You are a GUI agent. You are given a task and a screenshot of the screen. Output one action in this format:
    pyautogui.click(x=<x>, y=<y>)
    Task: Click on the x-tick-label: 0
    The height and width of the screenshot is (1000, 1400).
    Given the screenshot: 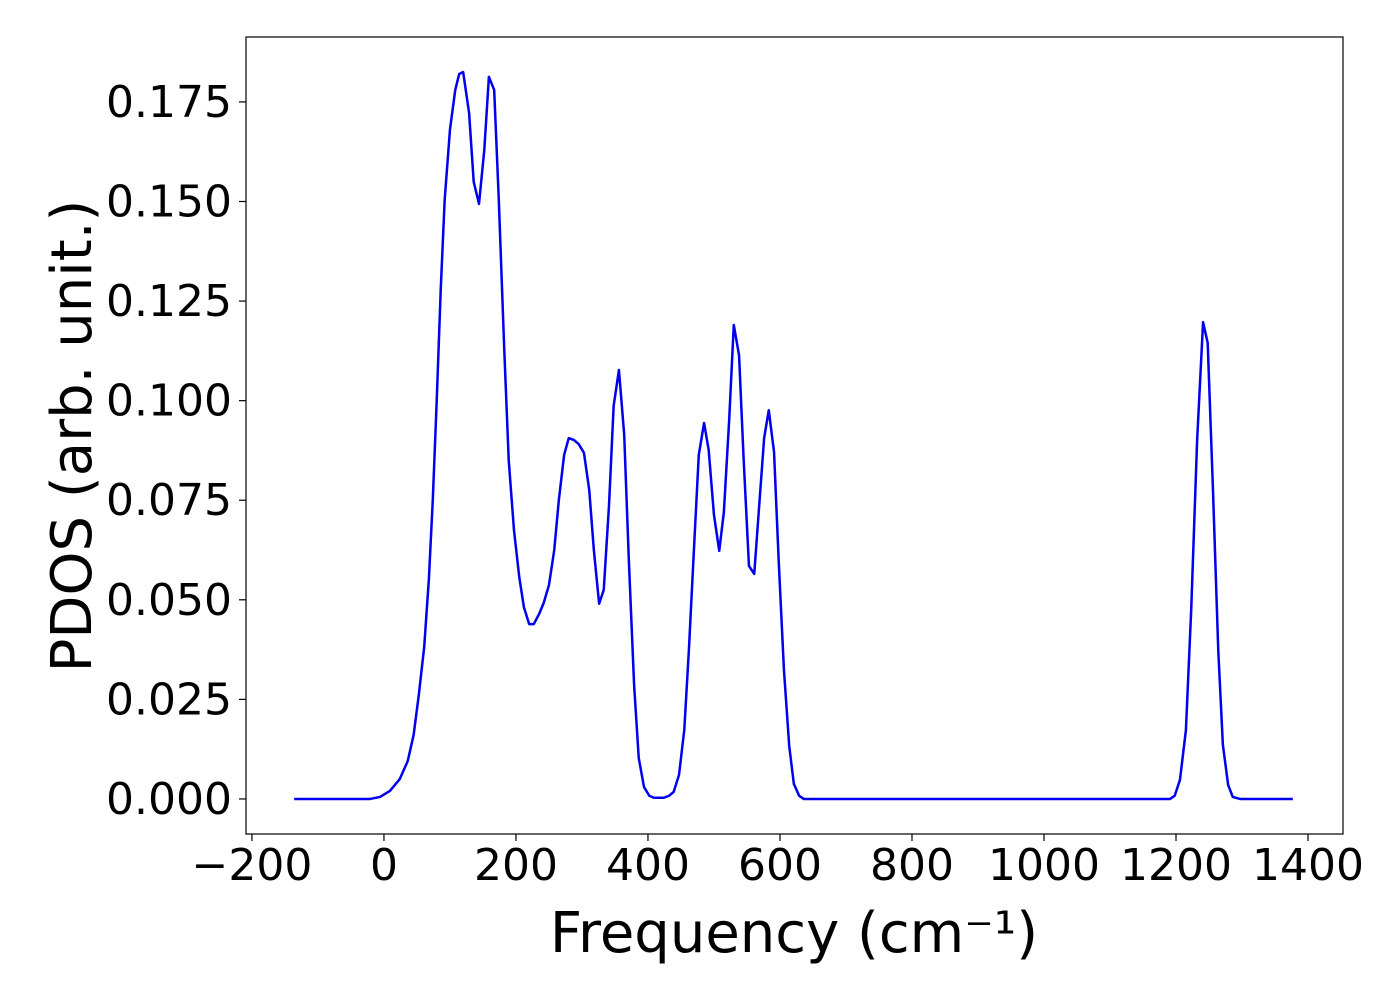 What is the action you would take?
    pyautogui.click(x=384, y=865)
    